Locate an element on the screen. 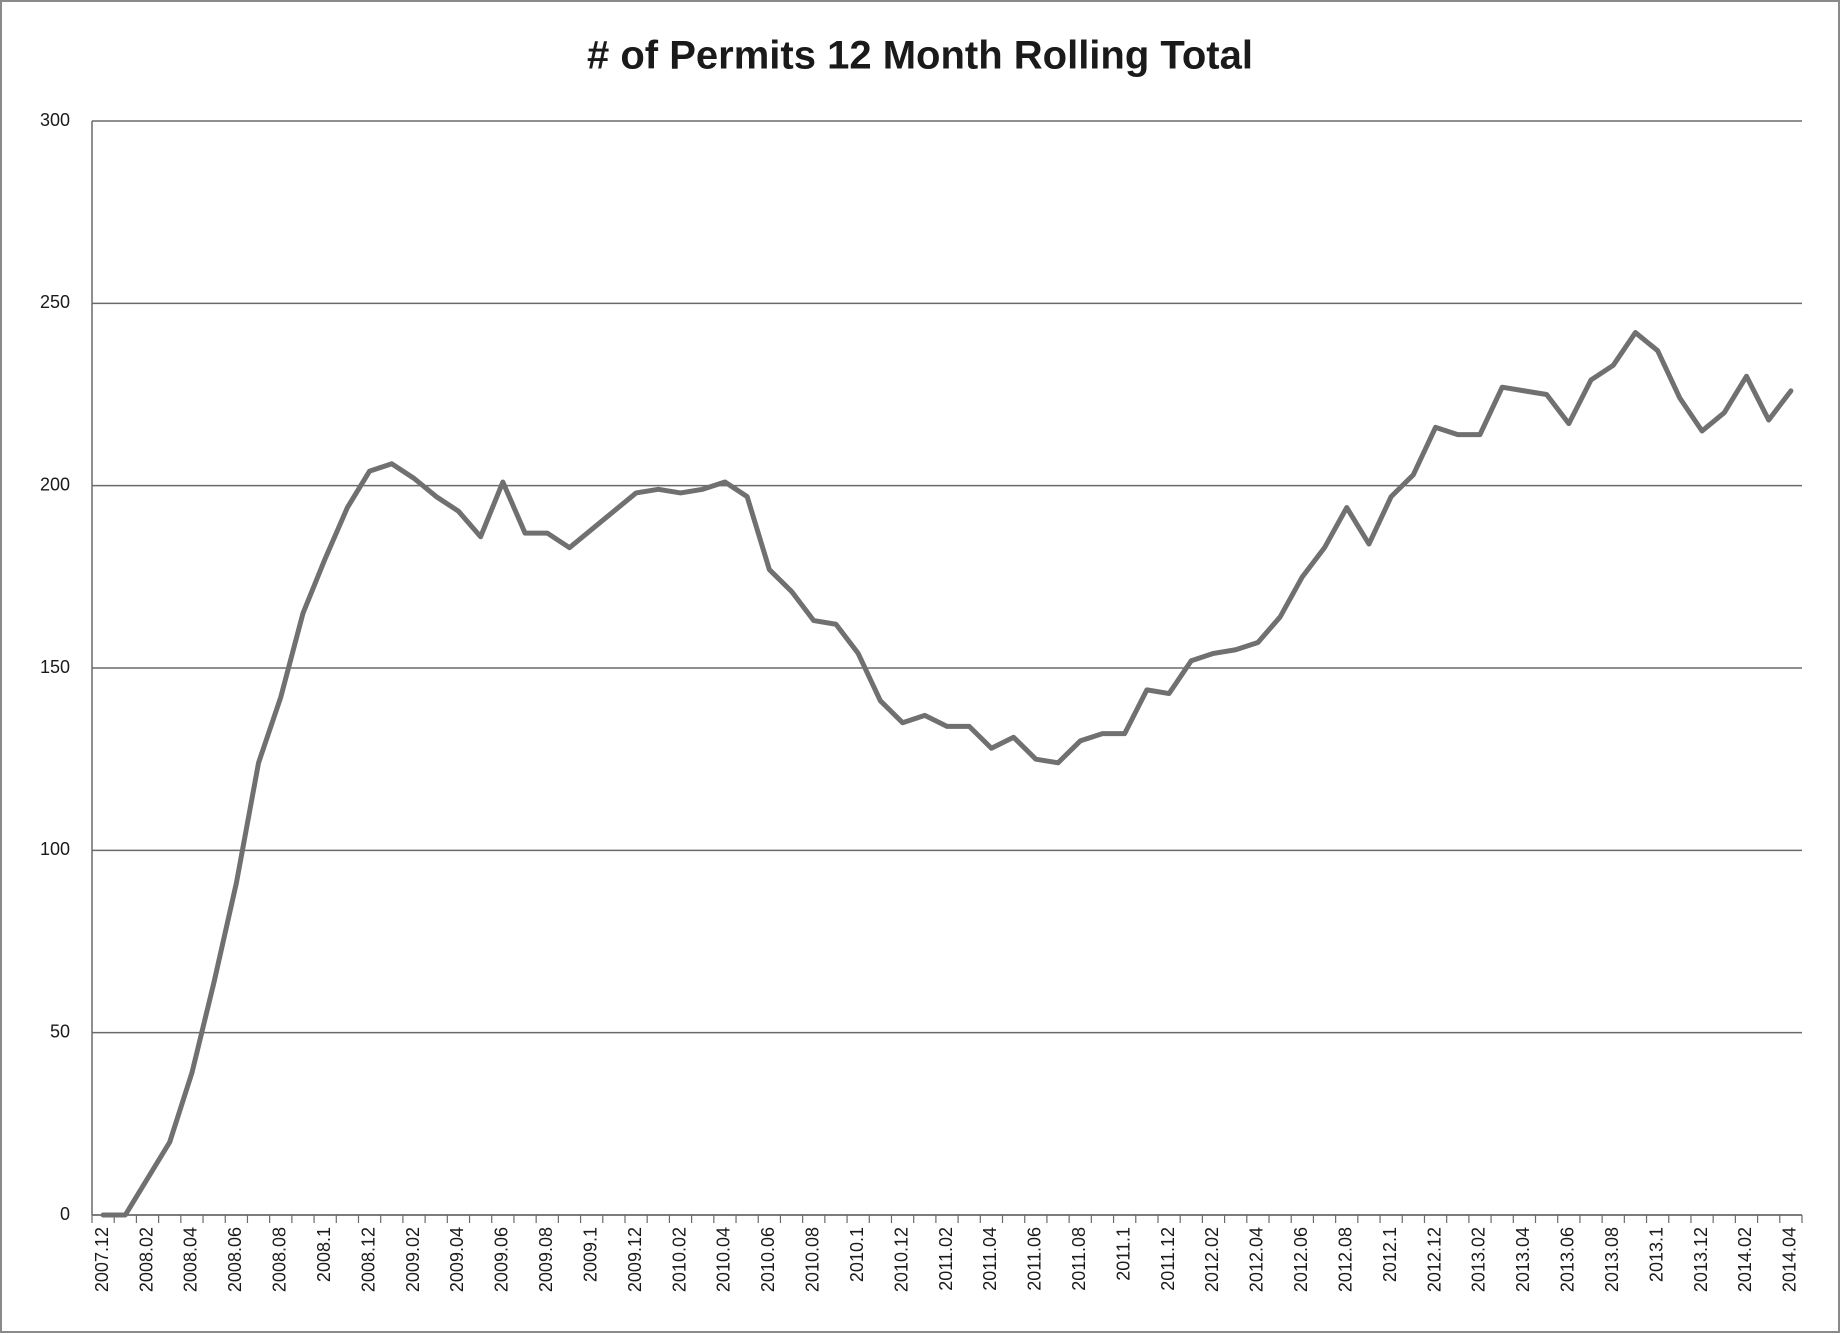 The width and height of the screenshot is (1841, 1335). y-tick-label: 300 is located at coordinates (55, 120).